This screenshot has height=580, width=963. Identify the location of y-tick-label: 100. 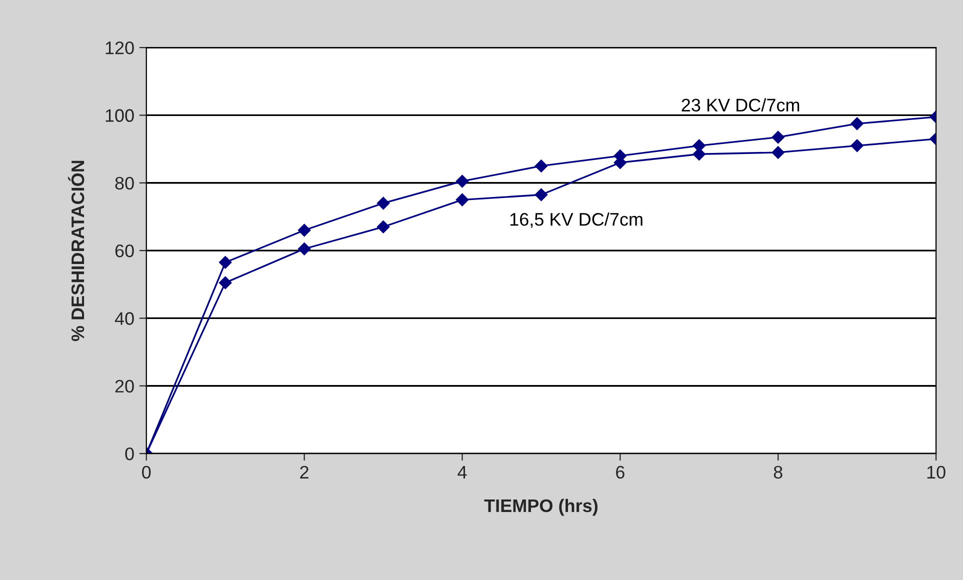
(120, 115).